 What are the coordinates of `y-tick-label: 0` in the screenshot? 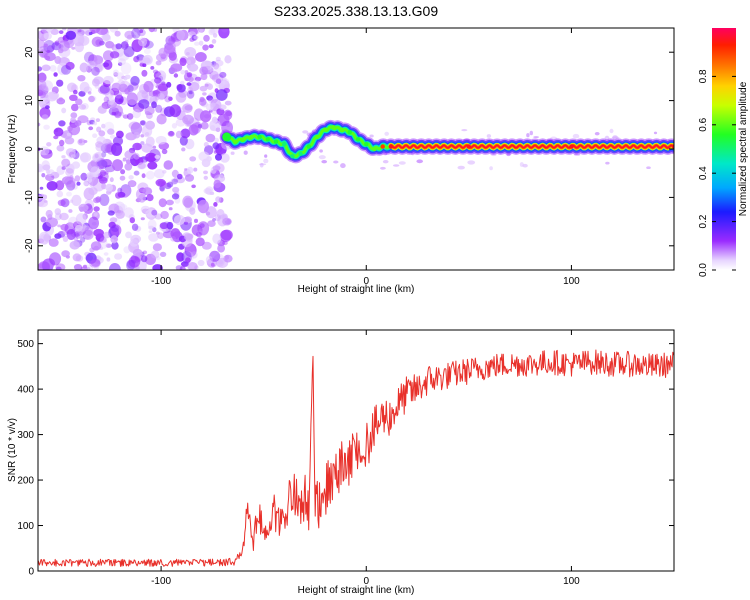 It's located at (31, 572).